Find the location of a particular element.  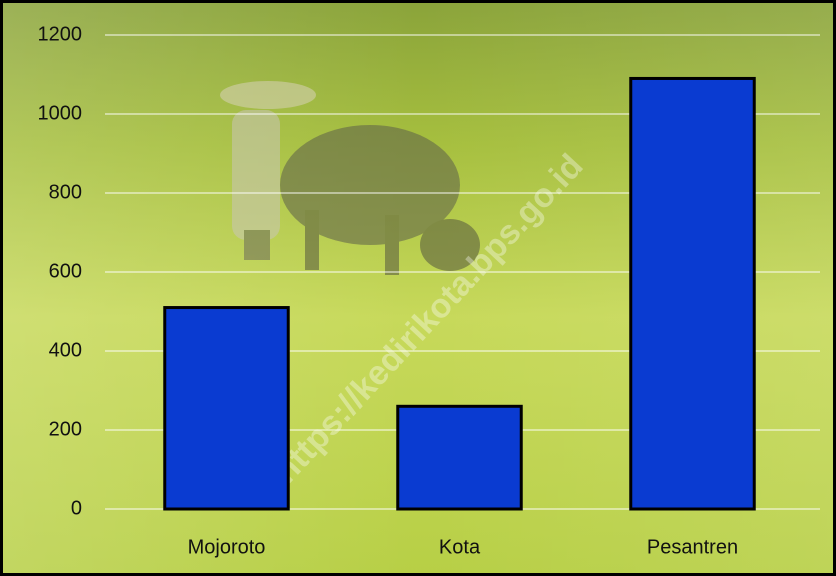

y-tick-label: 1000 is located at coordinates (60, 113).